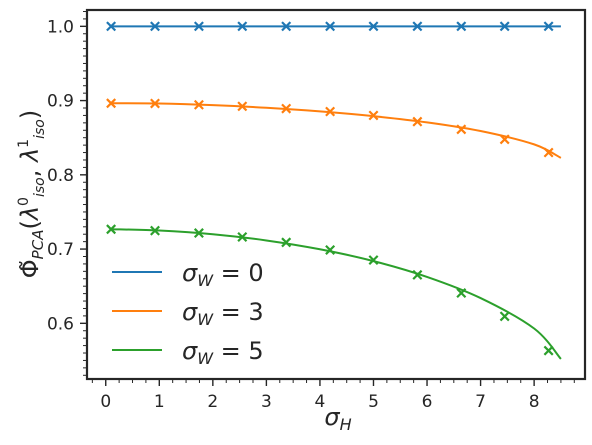  Describe the element at coordinates (32, 194) in the screenshot. I see `y-axis-label: Φ̃PCA(λ0iso, λ1iso)` at that location.